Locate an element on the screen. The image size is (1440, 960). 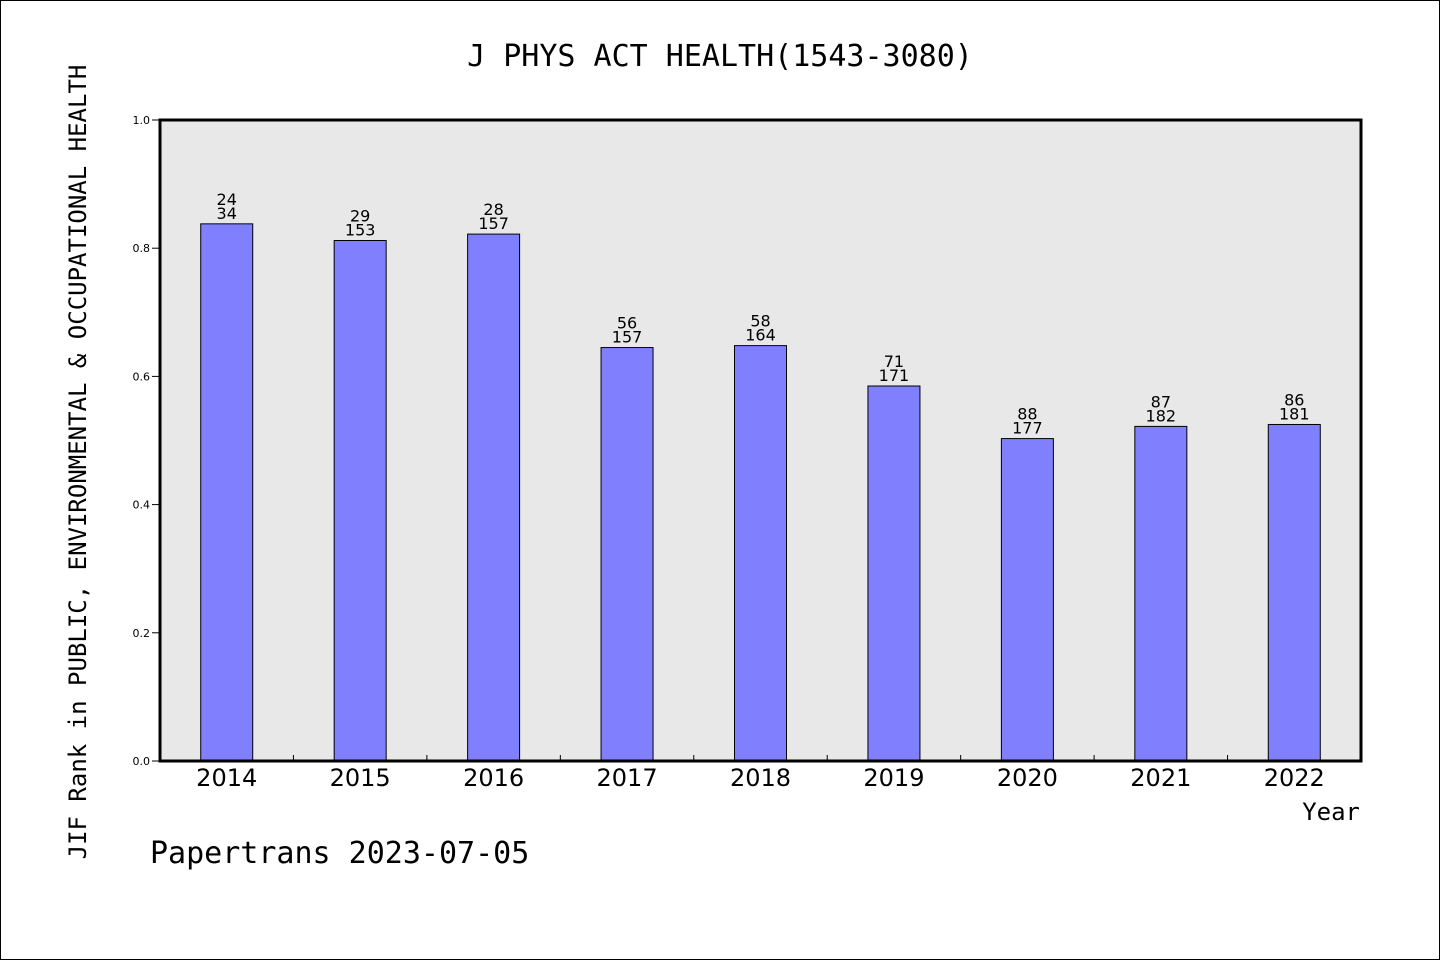
x-tick-label: 2015 is located at coordinates (360, 778).